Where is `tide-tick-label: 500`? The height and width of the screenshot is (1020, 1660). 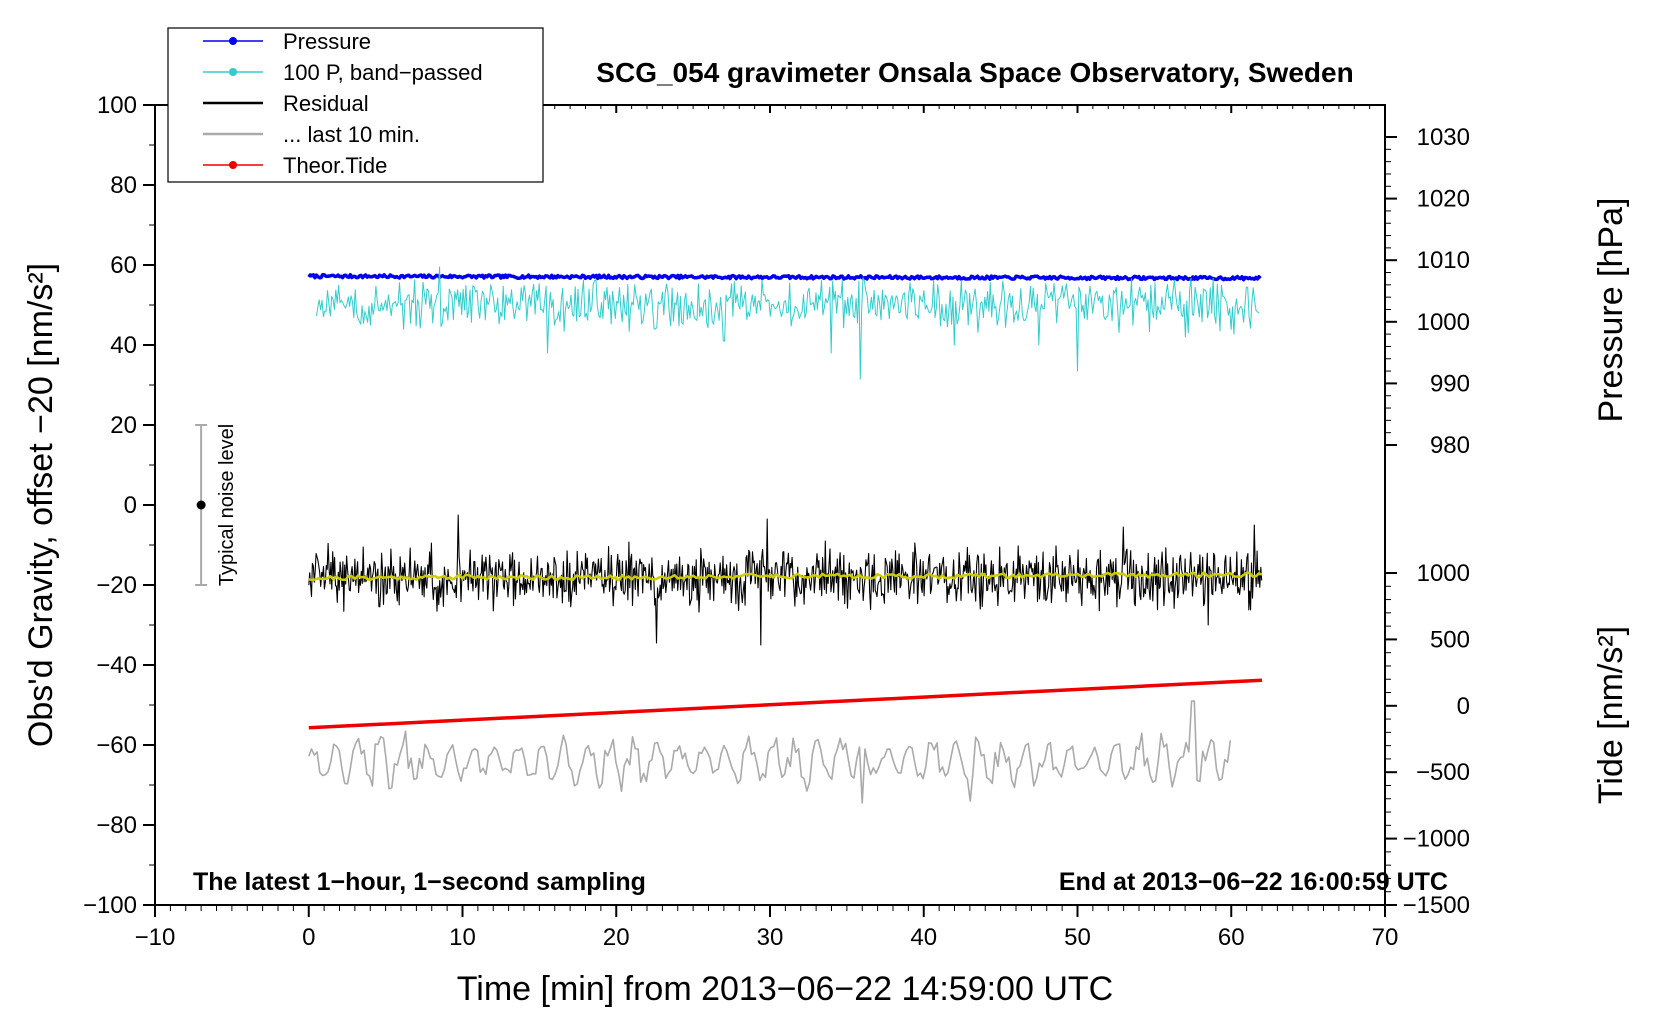 tide-tick-label: 500 is located at coordinates (1450, 639).